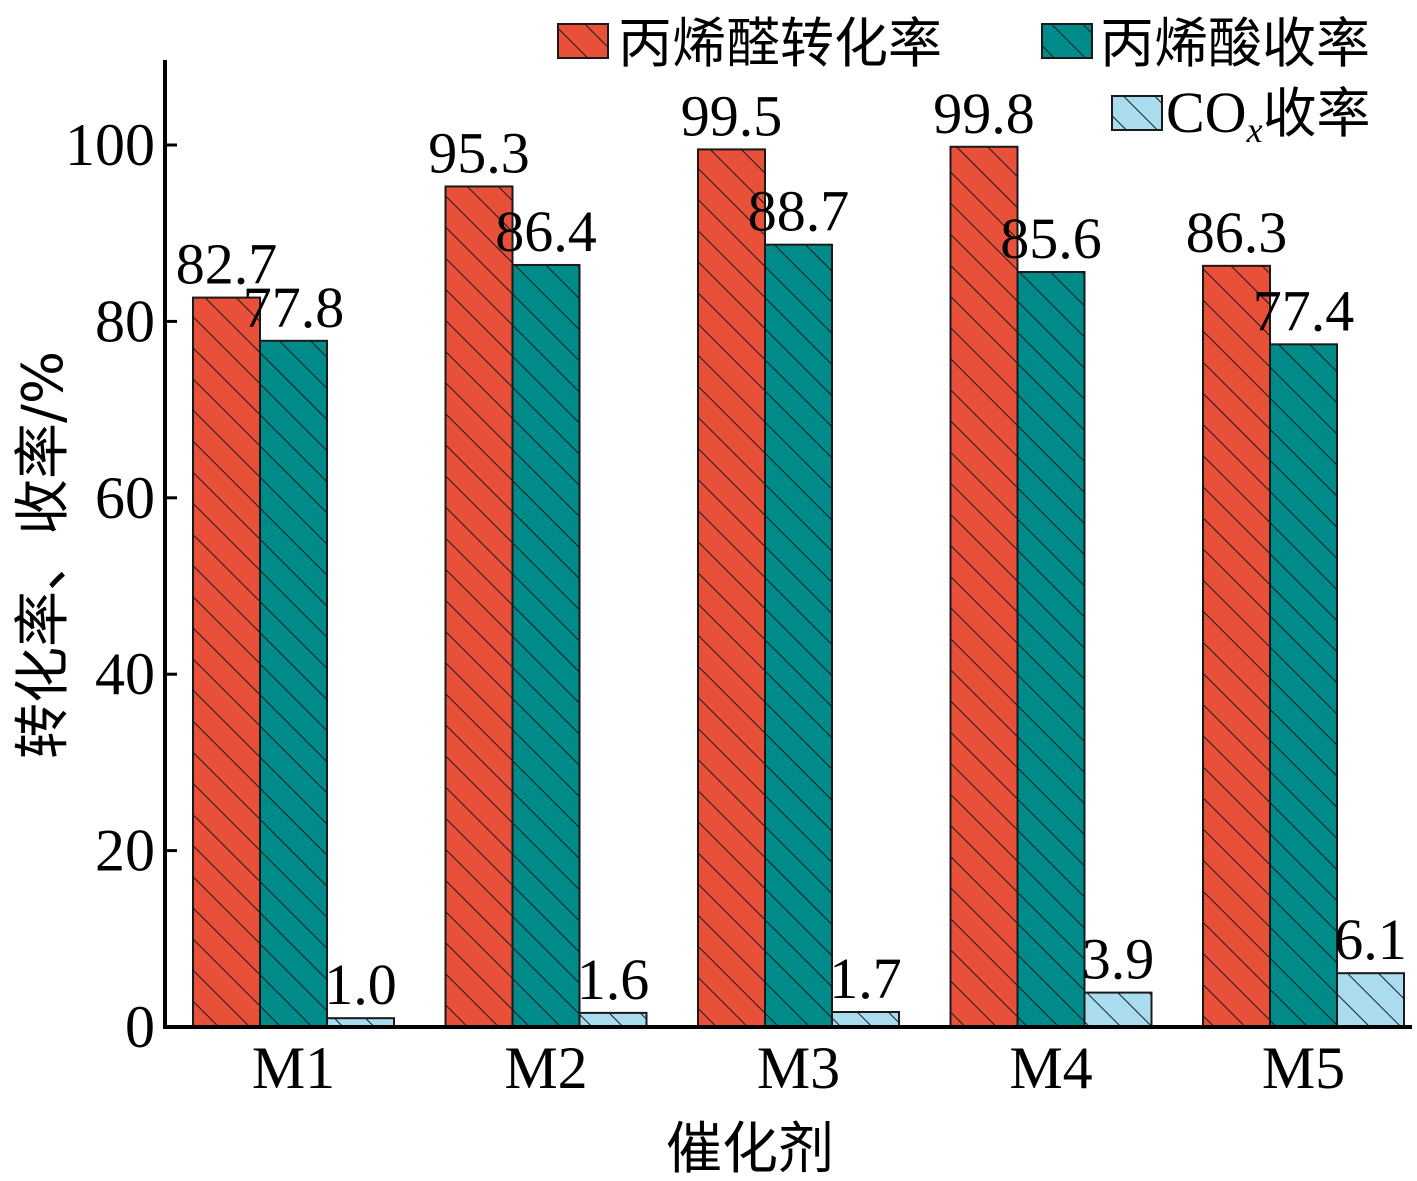  I want to click on data-label-m1-series-2: 1.0, so click(360, 984).